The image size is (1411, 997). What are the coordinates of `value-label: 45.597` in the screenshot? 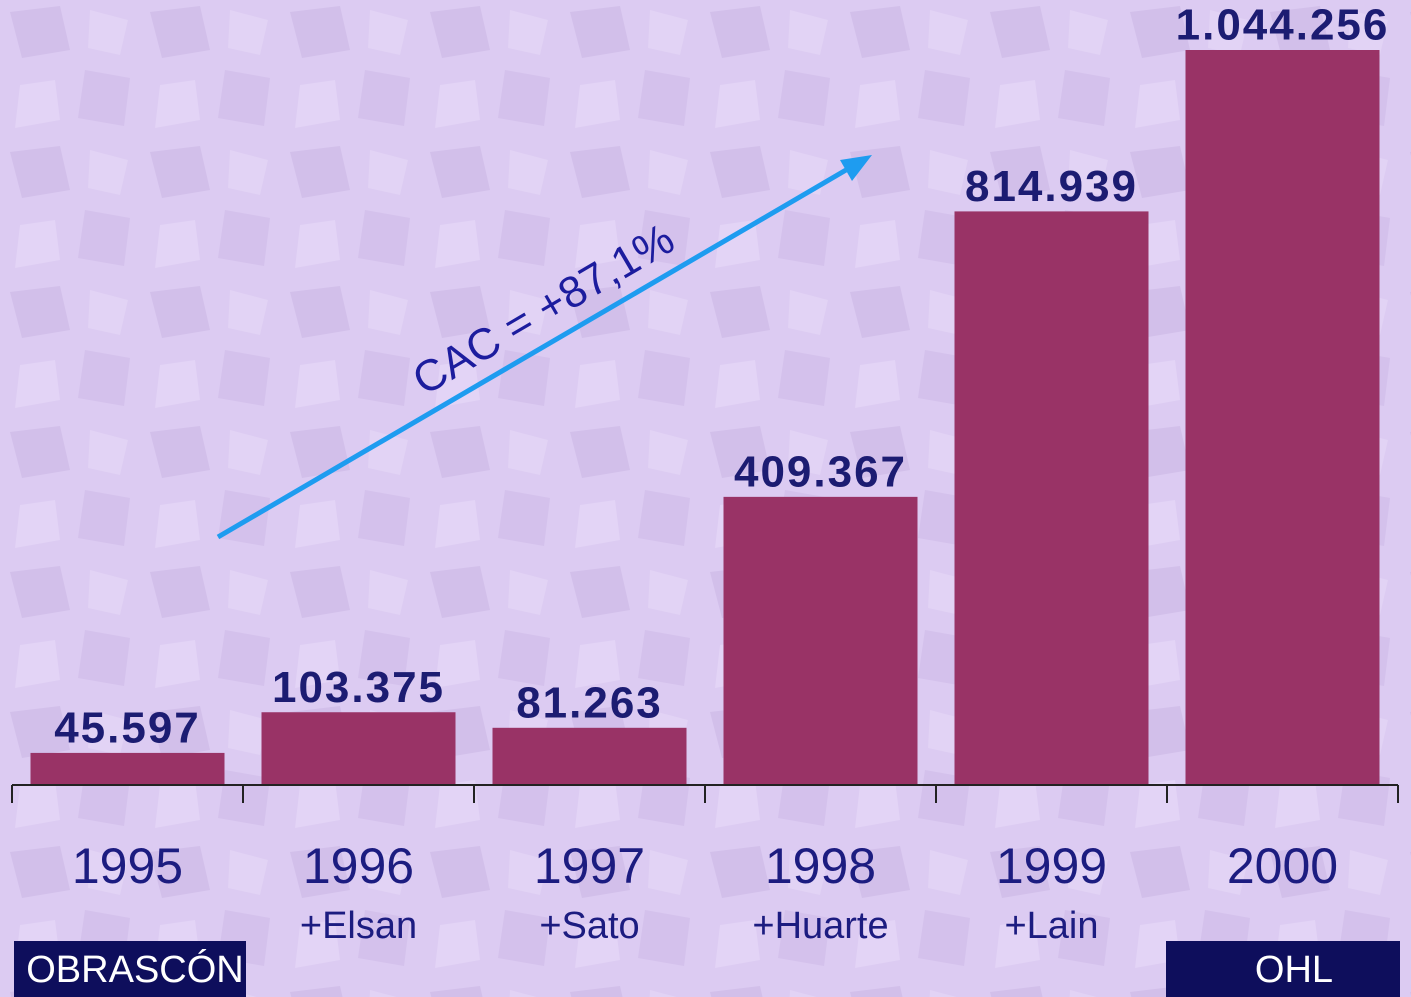 It's located at (127, 728).